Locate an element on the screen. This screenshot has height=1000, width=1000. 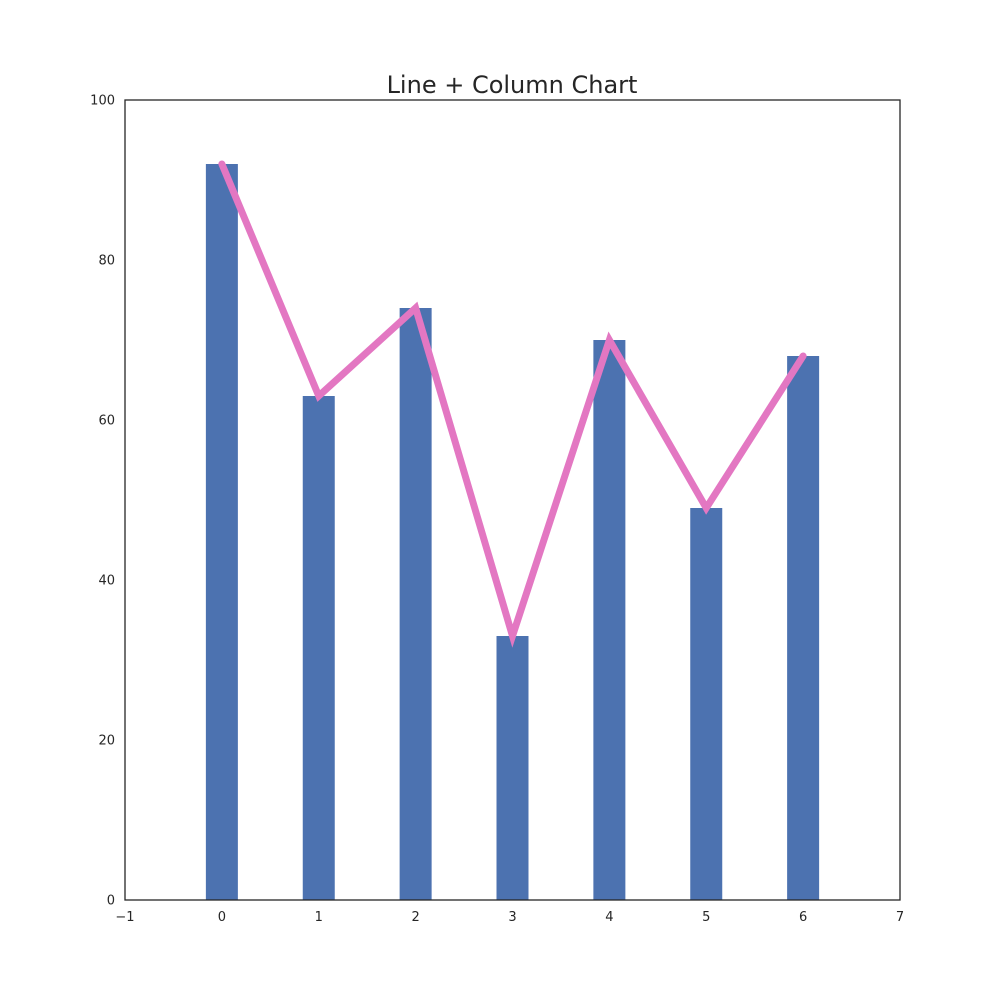
x-tick-label: 4 is located at coordinates (609, 917).